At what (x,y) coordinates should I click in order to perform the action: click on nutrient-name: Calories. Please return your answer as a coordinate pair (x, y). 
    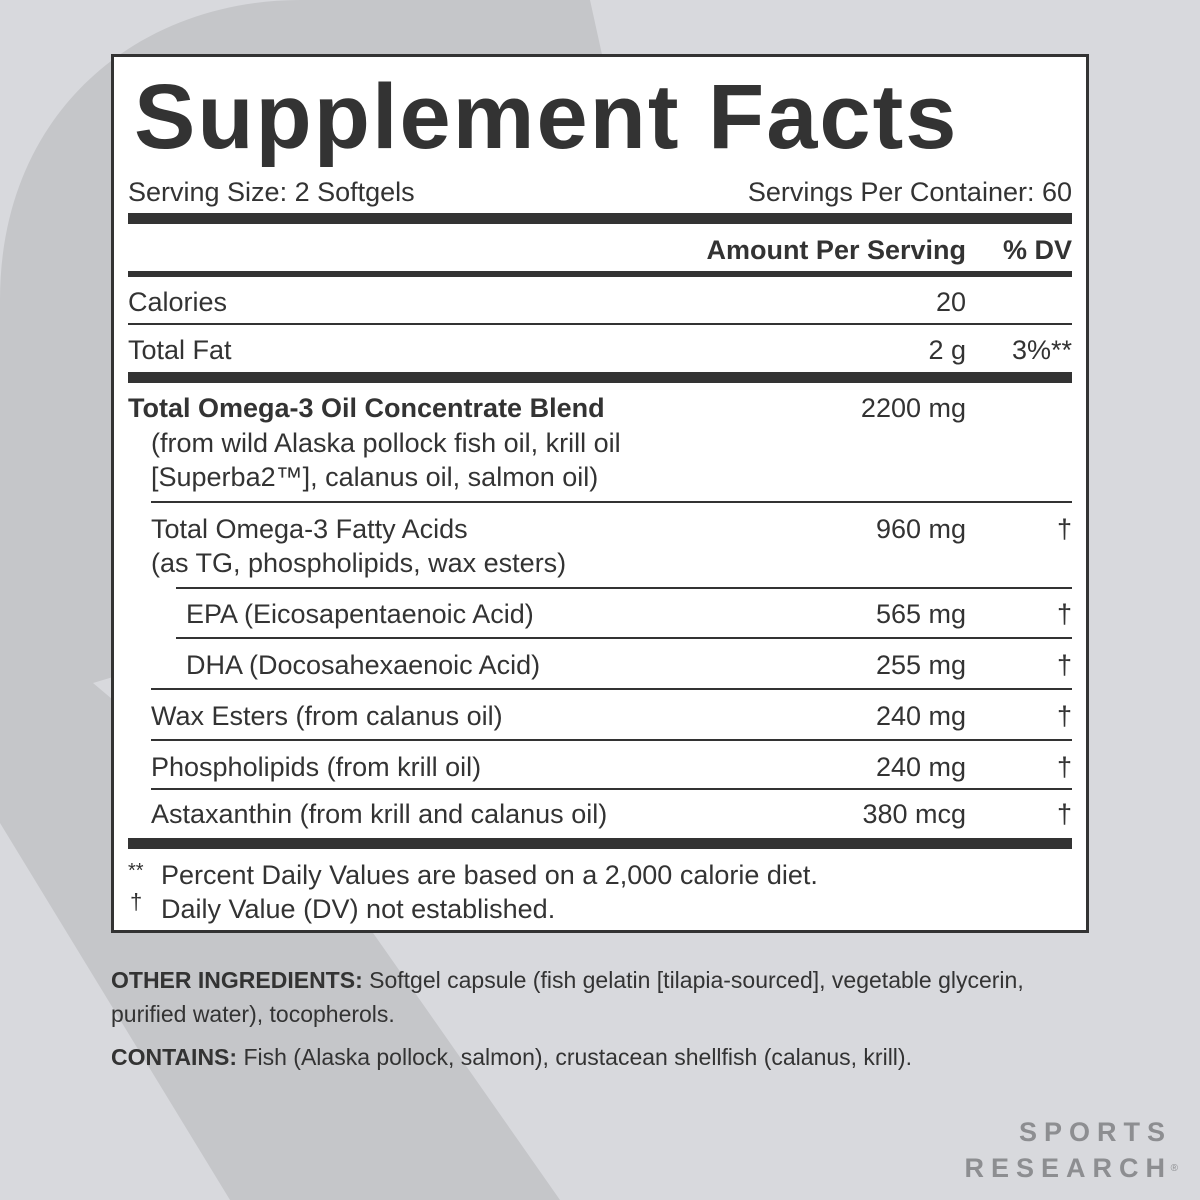
    Looking at the image, I should click on (178, 302).